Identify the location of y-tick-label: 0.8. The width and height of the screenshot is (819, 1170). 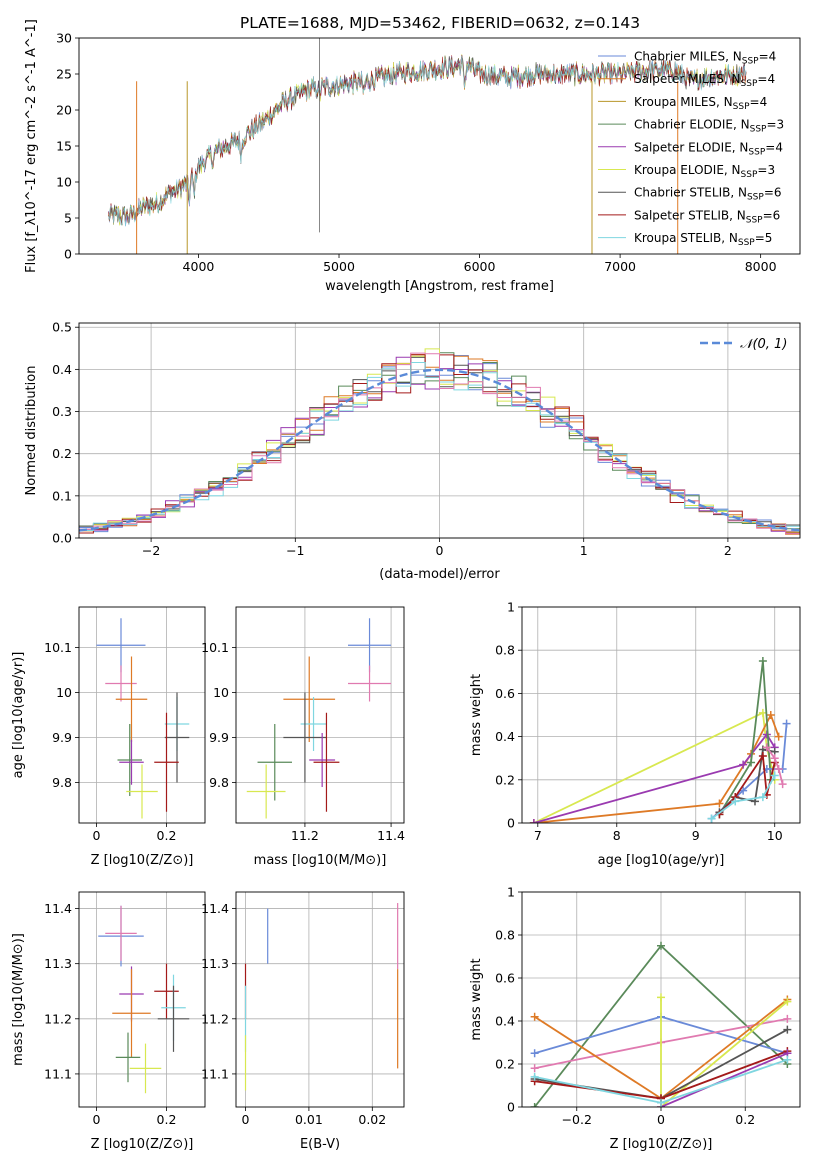
(505, 650).